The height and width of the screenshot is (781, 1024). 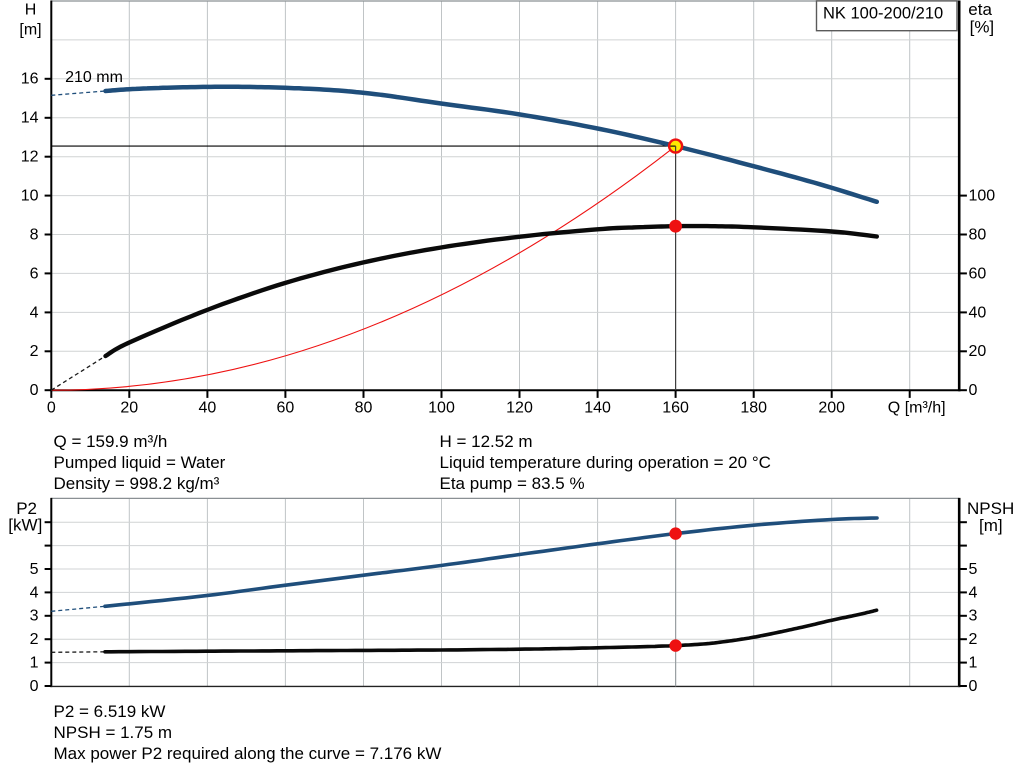 I want to click on svg-text: 12, so click(x=30, y=157).